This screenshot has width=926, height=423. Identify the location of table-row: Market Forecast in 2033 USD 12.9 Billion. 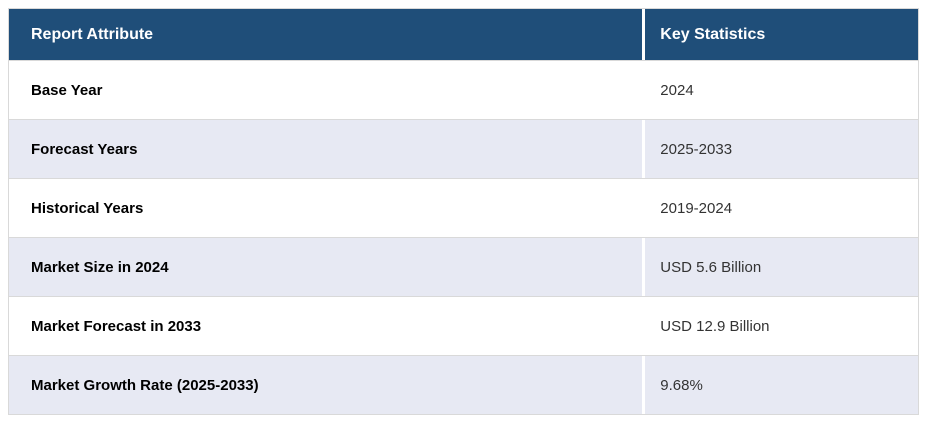
(463, 326).